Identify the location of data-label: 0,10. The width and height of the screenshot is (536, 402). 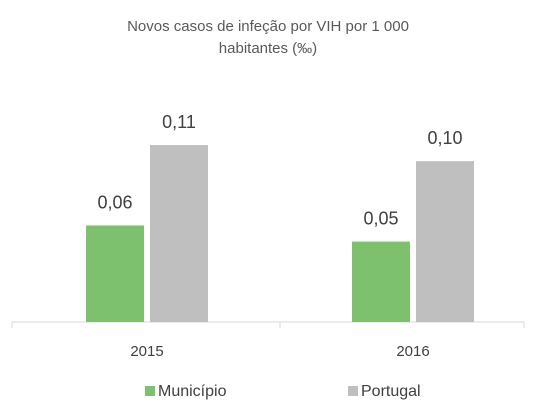
(444, 138).